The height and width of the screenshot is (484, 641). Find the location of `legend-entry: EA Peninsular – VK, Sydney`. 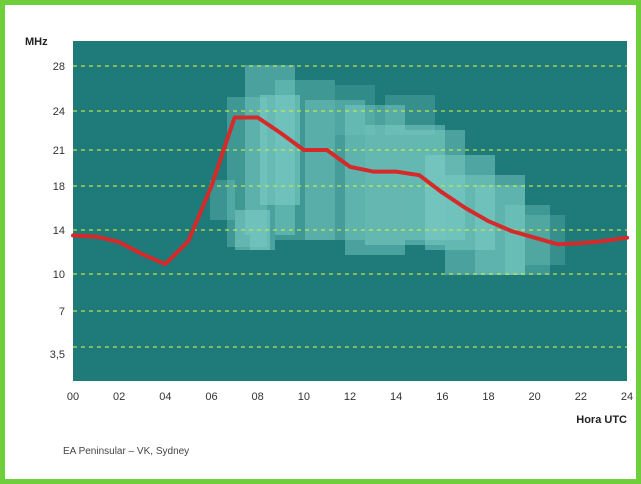

legend-entry: EA Peninsular – VK, Sydney is located at coordinates (126, 451).